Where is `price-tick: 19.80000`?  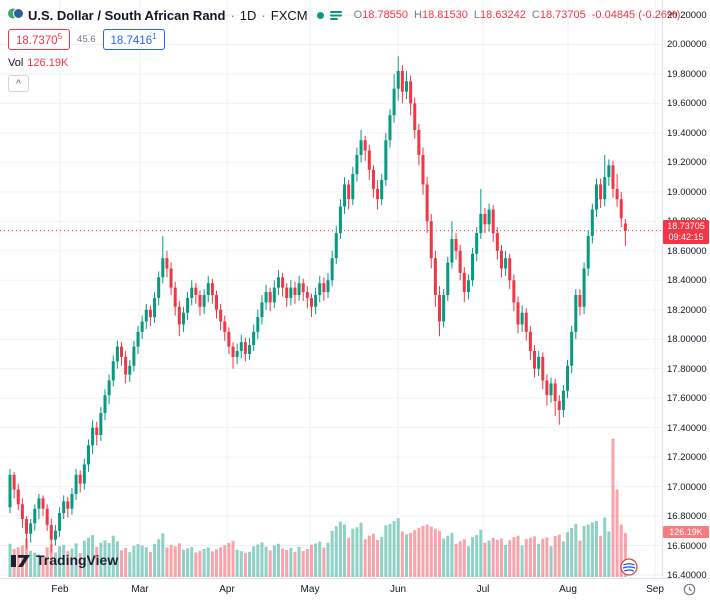
price-tick: 19.80000 is located at coordinates (687, 74).